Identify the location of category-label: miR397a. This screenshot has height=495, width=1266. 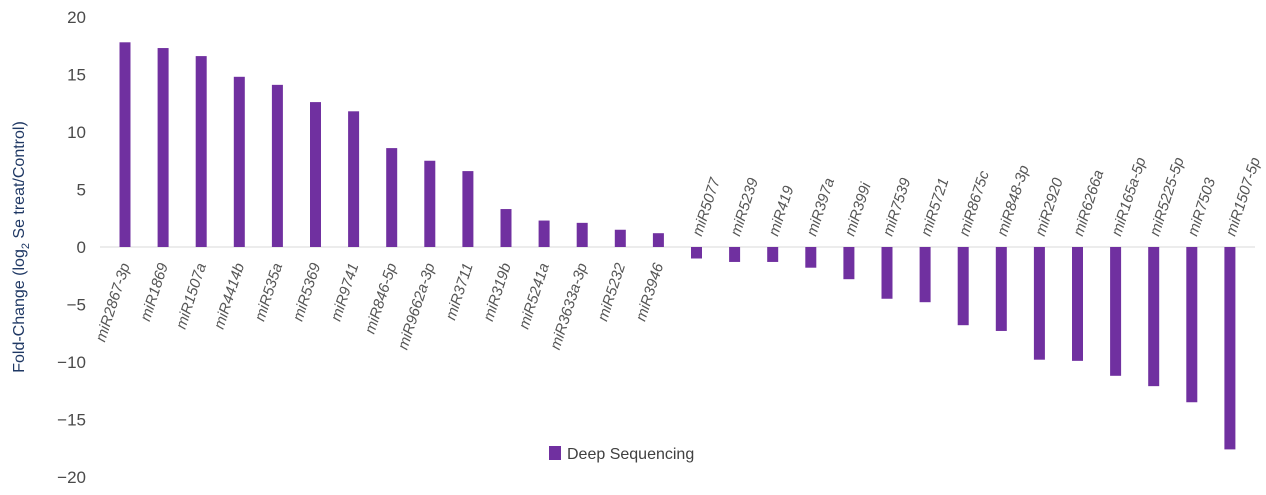
(820, 207).